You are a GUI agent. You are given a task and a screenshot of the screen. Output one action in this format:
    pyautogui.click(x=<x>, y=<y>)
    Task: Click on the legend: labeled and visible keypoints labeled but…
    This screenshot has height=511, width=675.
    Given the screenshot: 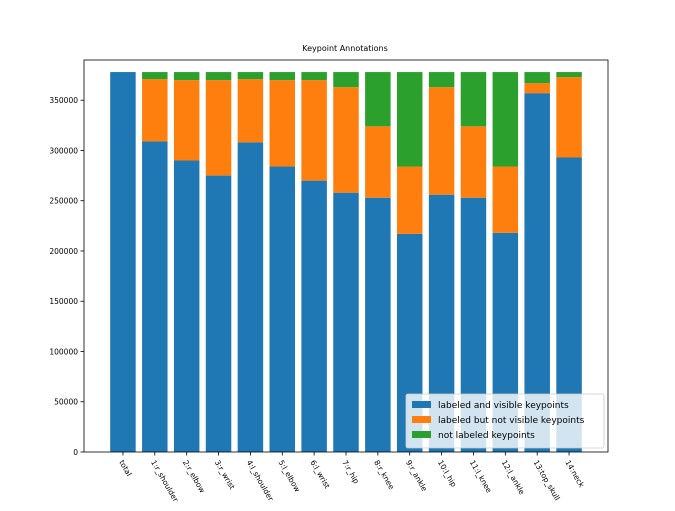 What is the action you would take?
    pyautogui.click(x=505, y=421)
    